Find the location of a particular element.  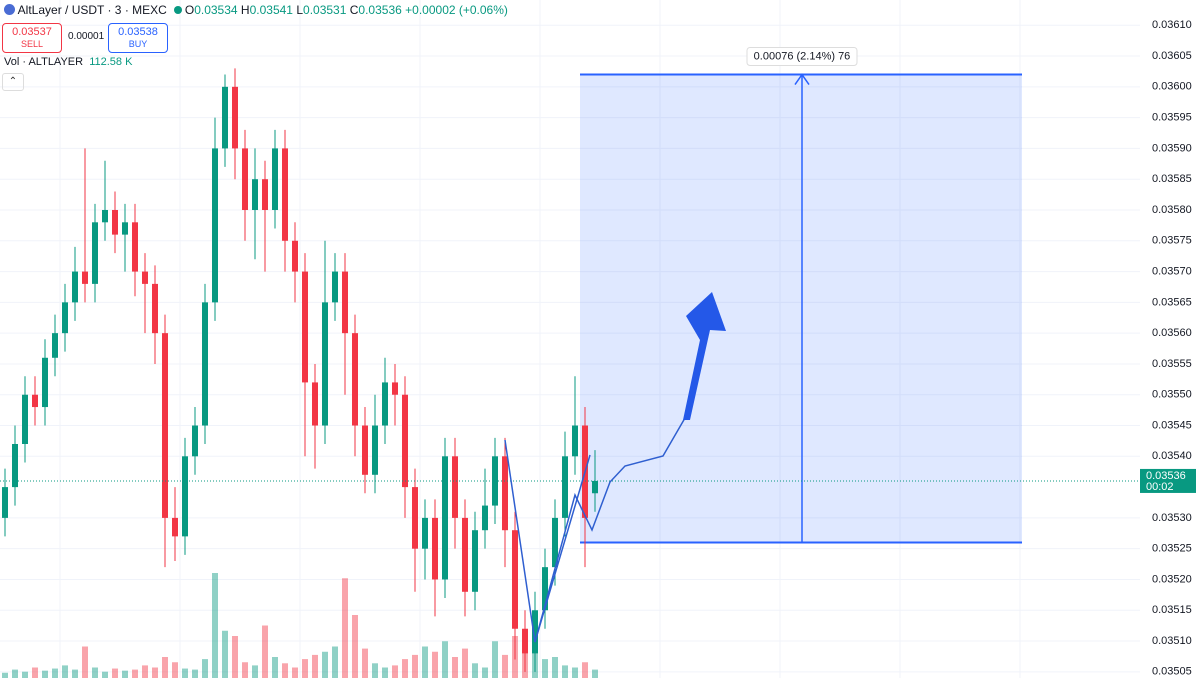

y-tick-label: 0.03600 is located at coordinates (1172, 87).